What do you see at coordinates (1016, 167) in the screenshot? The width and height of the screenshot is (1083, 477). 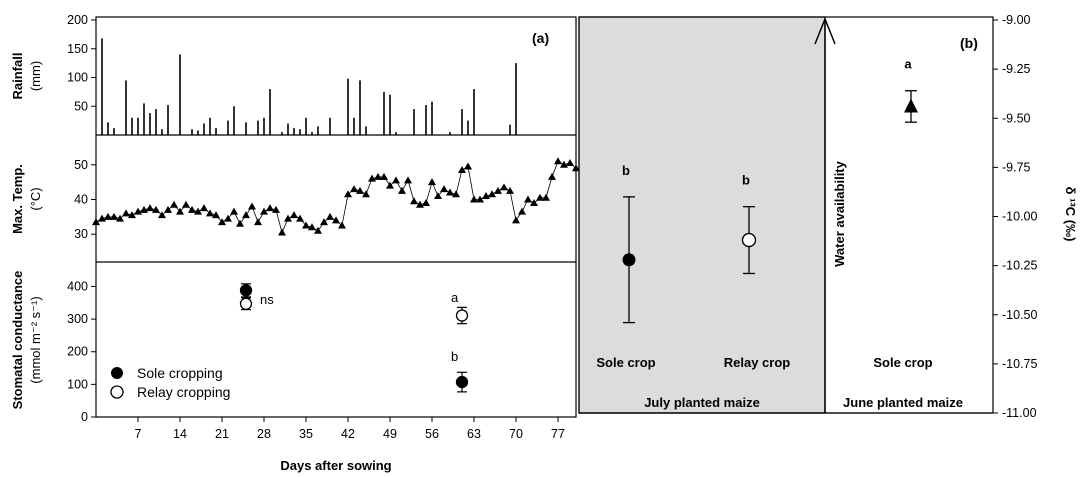 I see `d13c-y-tick-label: -9.75` at bounding box center [1016, 167].